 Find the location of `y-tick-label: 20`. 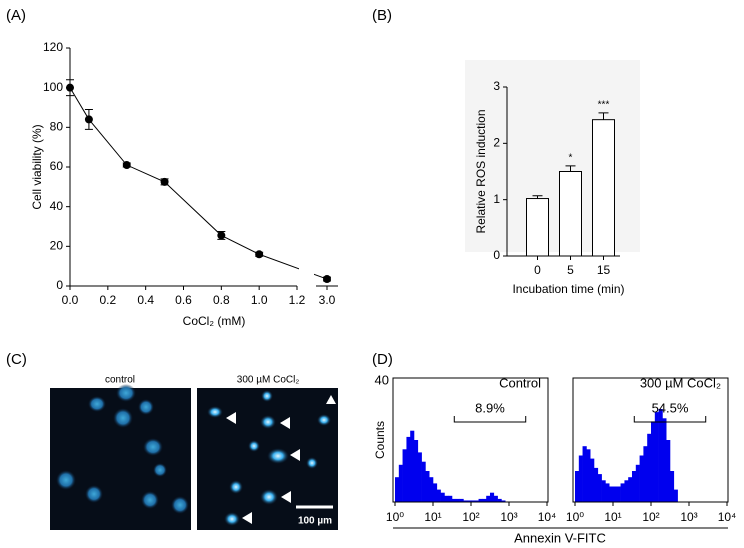

y-tick-label: 20 is located at coordinates (57, 246).